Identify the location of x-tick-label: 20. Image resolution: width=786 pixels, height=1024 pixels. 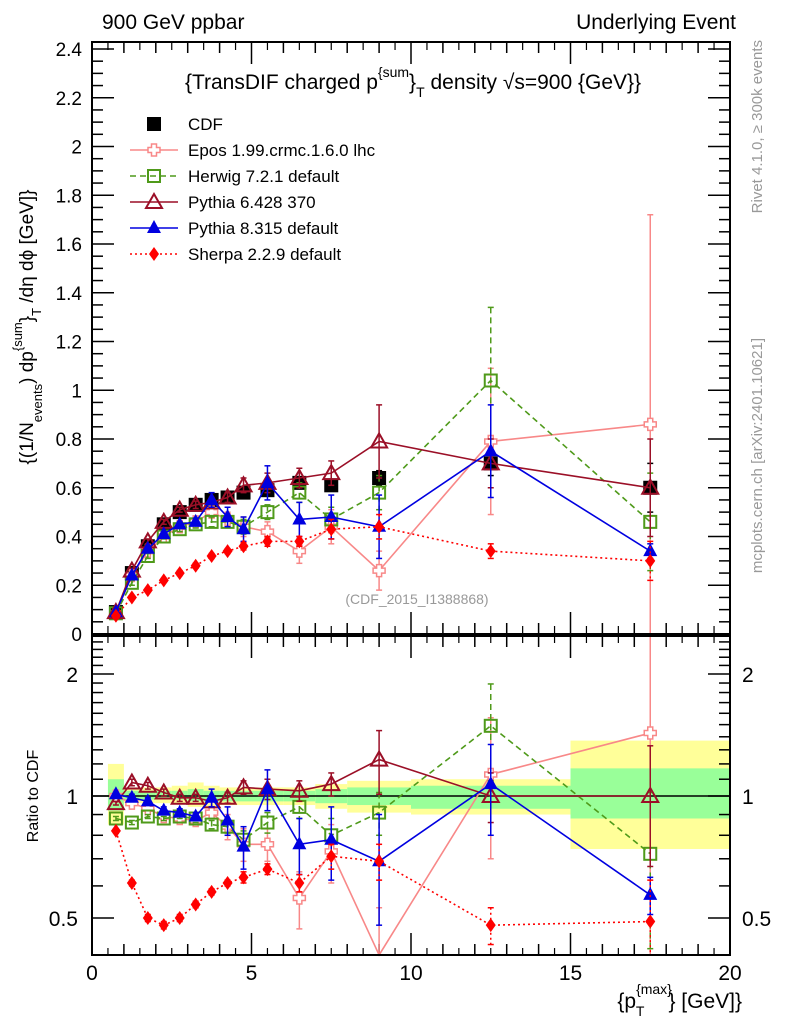
(729, 973).